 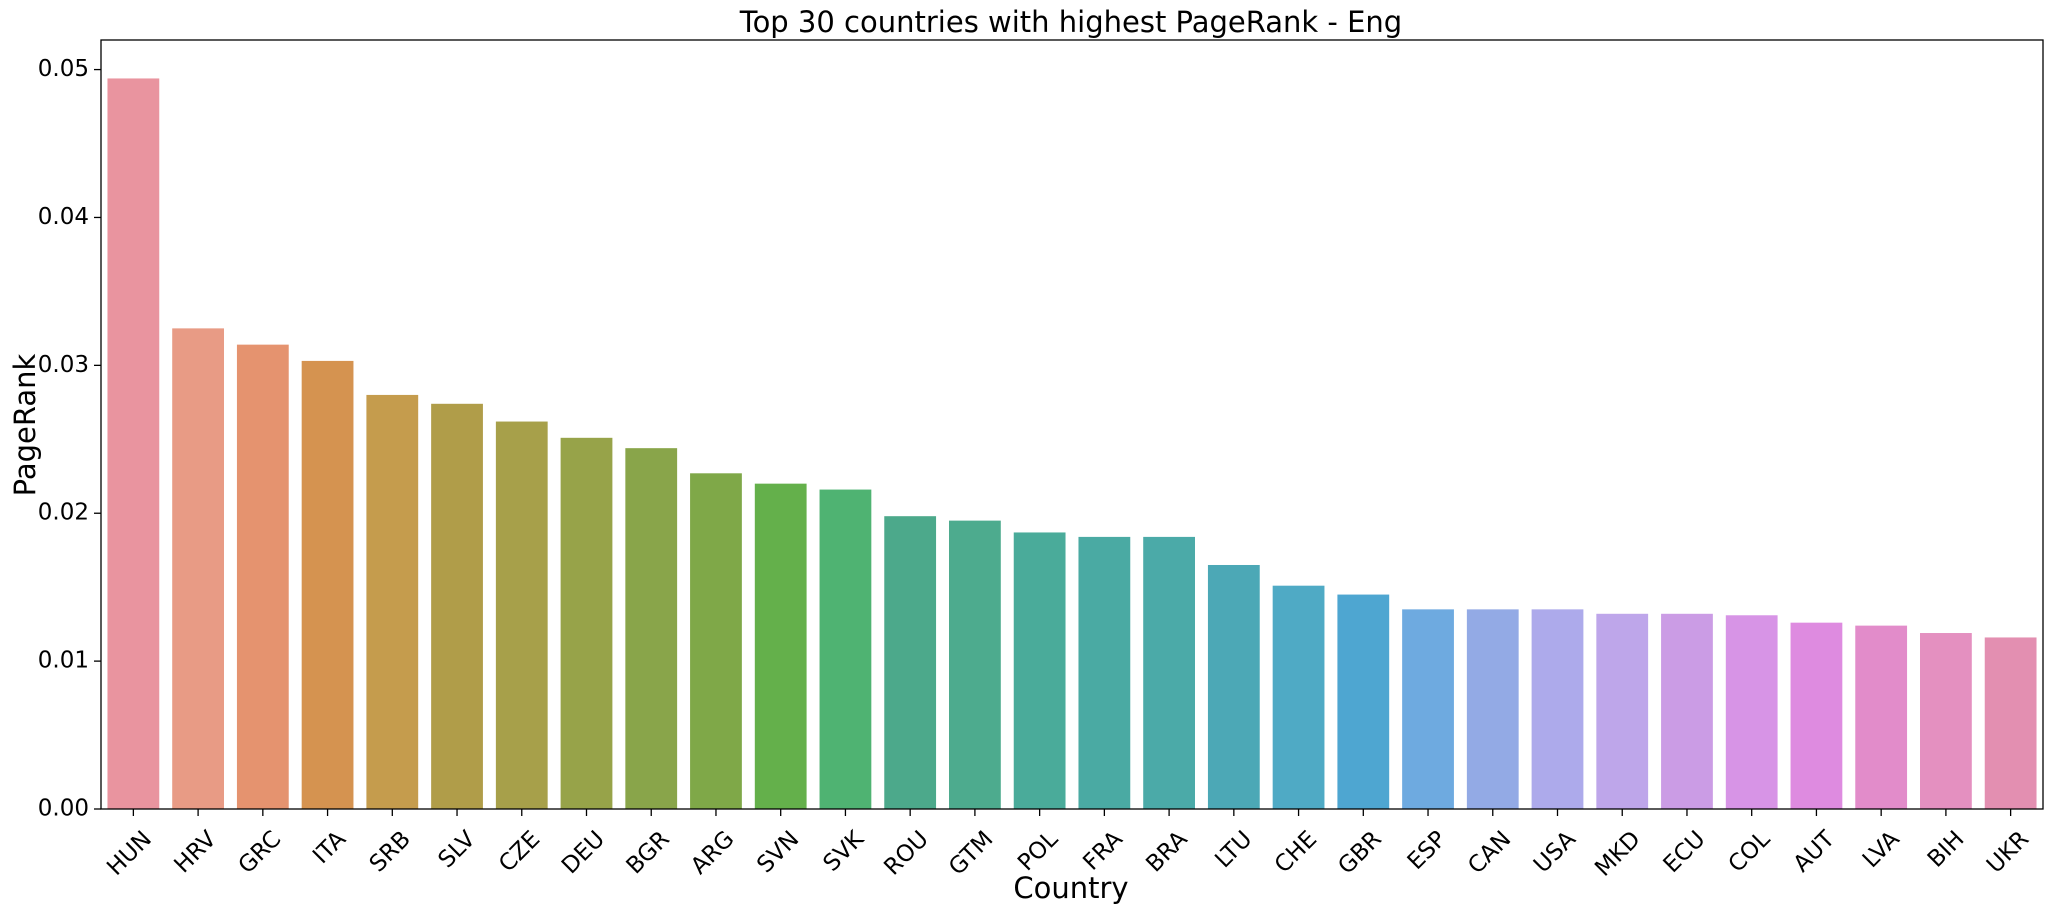 What do you see at coordinates (910, 662) in the screenshot?
I see `bar-rou` at bounding box center [910, 662].